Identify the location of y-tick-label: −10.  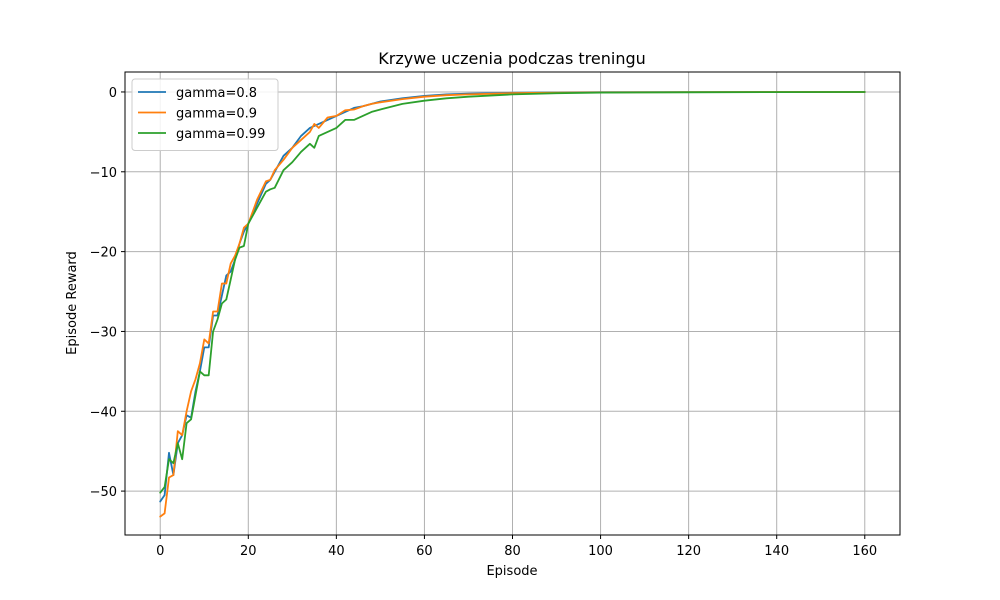
(103, 173).